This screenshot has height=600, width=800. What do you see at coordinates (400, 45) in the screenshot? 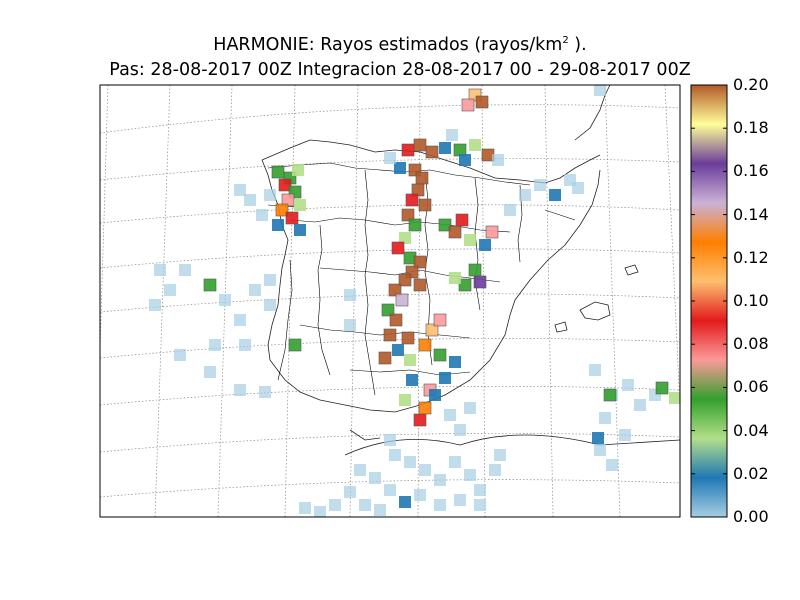
I see `map-title-line-1: HARMONIE: Rayos estimados (rayos/km2 ).` at bounding box center [400, 45].